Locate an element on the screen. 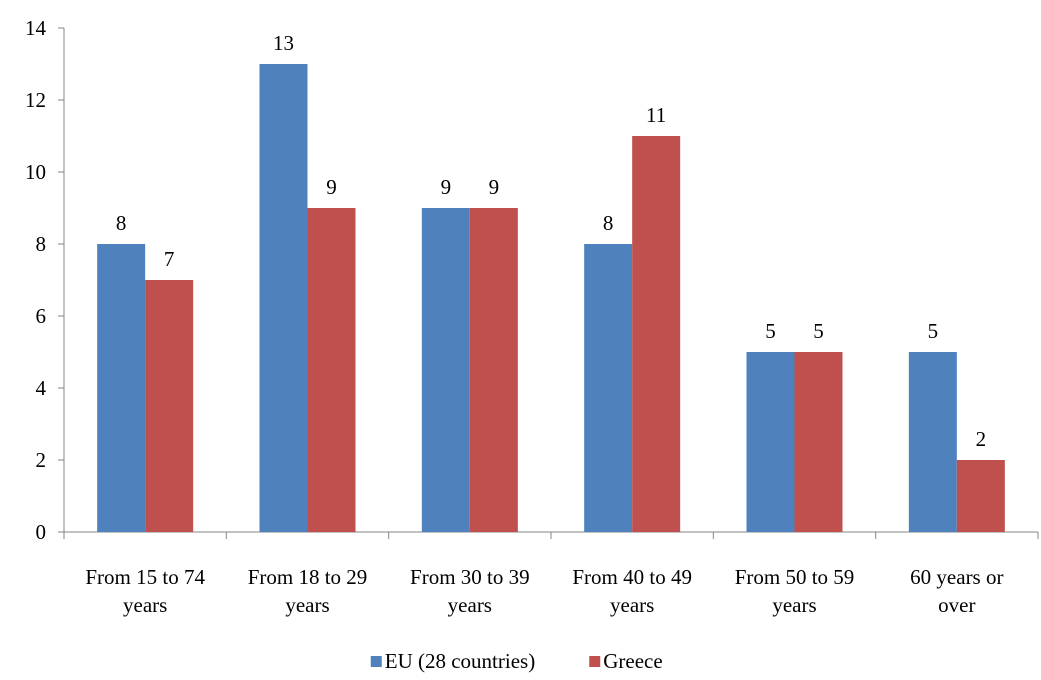 This screenshot has width=1041, height=680. x-tick-label: From 18 to 29 is located at coordinates (308, 577).